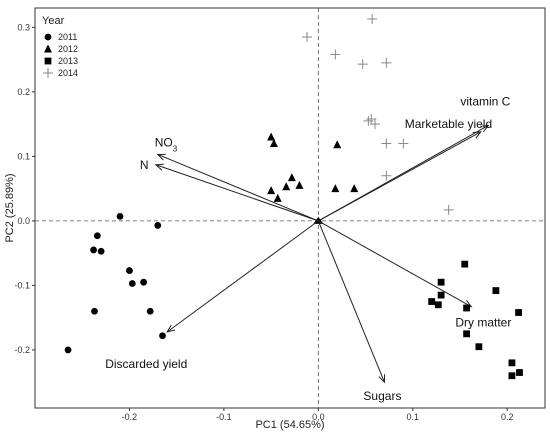 The height and width of the screenshot is (435, 550). I want to click on x-axis-title: PC1 (54.65%), so click(289, 425).